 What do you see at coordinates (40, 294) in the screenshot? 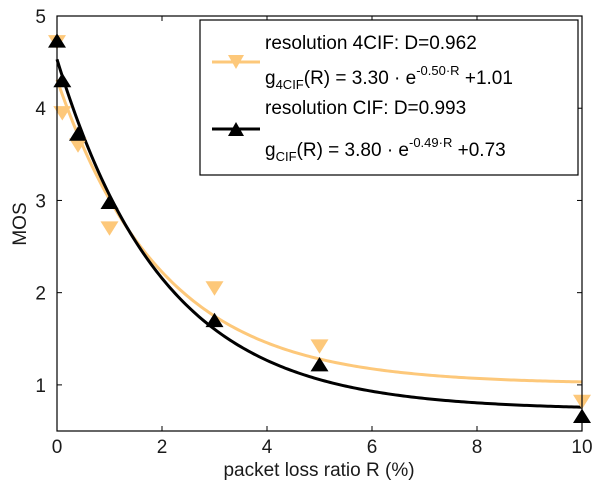
I see `y-tick-label: 2` at bounding box center [40, 294].